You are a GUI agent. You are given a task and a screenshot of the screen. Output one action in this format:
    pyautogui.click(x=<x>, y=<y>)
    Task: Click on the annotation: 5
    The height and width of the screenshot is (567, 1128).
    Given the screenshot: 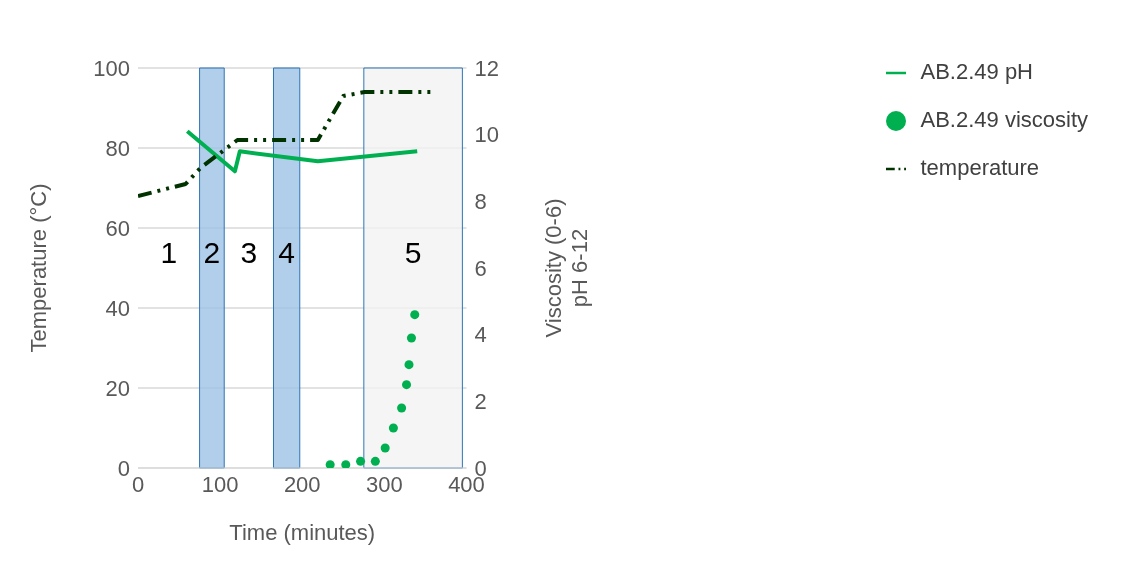 What is the action you would take?
    pyautogui.click(x=413, y=252)
    